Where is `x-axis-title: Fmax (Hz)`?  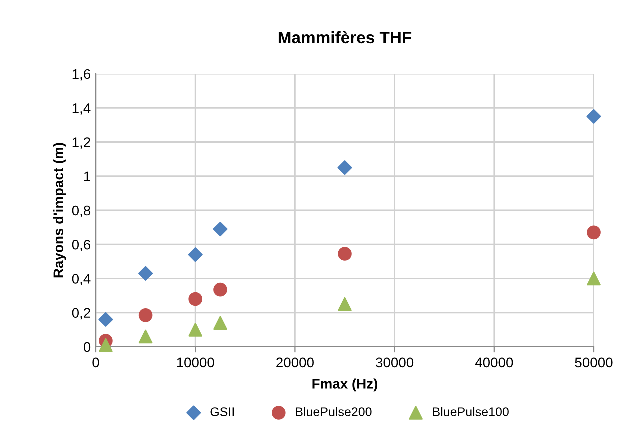
x-axis-title: Fmax (Hz) is located at coordinates (345, 385).